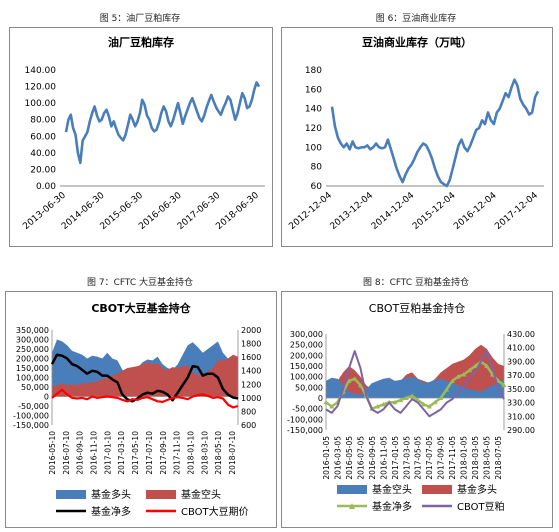  What do you see at coordinates (163, 453) in the screenshot?
I see `x-tick-label: 2017-09-10` at bounding box center [163, 453].